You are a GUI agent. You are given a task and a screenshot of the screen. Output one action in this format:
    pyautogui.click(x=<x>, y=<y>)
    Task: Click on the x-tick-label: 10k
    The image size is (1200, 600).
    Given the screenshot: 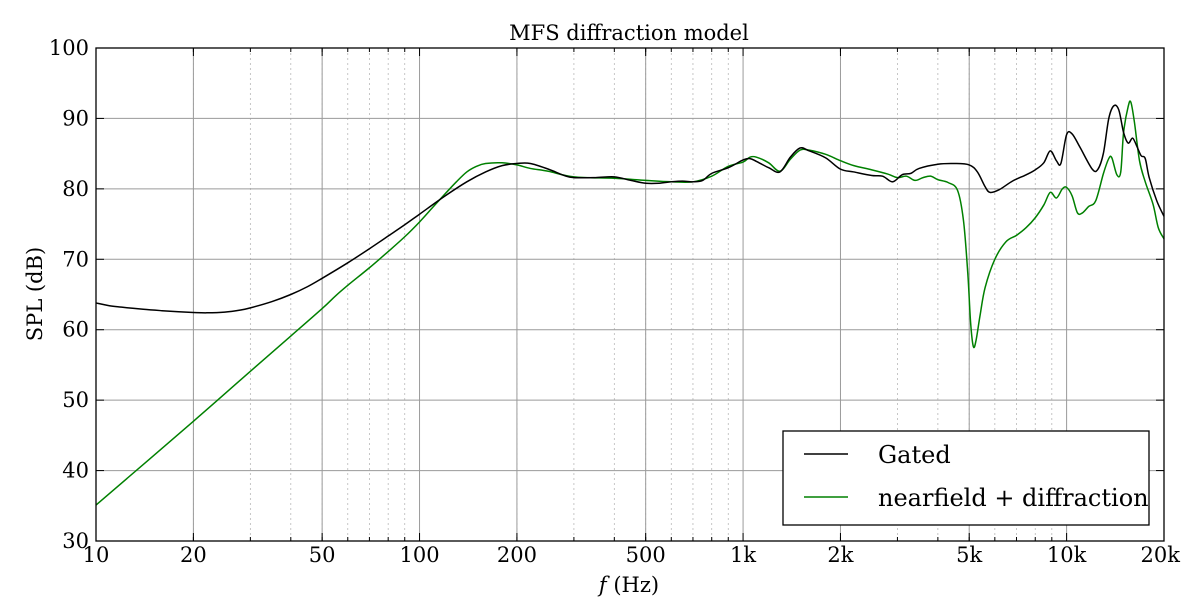 What is the action you would take?
    pyautogui.click(x=1067, y=555)
    